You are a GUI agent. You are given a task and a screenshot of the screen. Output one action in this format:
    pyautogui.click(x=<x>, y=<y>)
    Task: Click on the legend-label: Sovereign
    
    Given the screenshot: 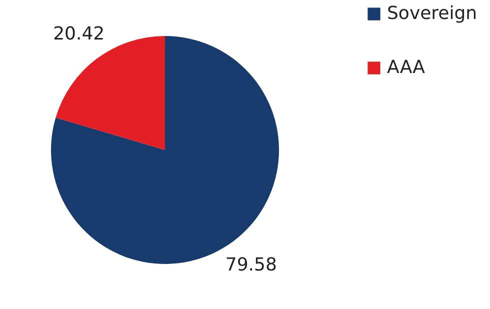 What is the action you would take?
    pyautogui.click(x=432, y=13)
    